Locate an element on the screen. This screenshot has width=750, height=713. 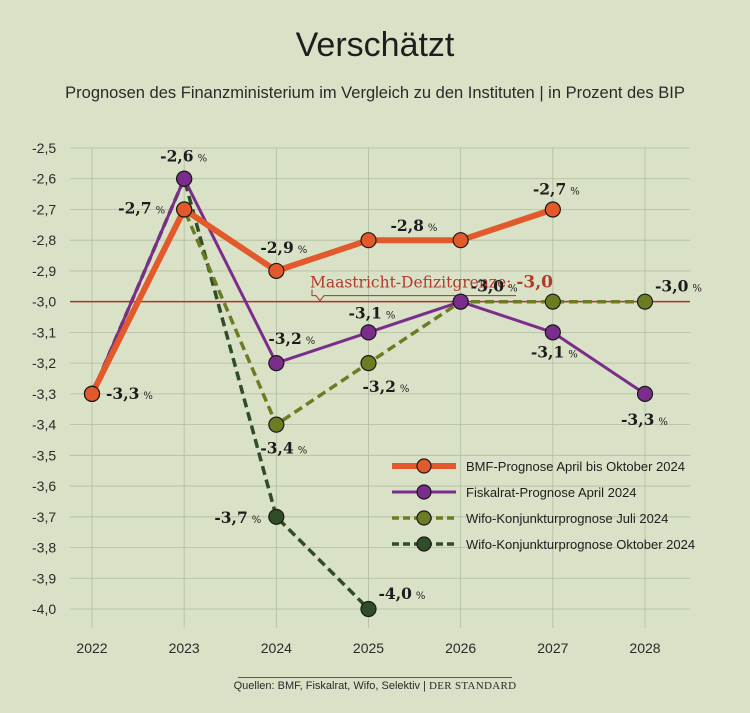
data-label: -3,1% is located at coordinates (372, 312).